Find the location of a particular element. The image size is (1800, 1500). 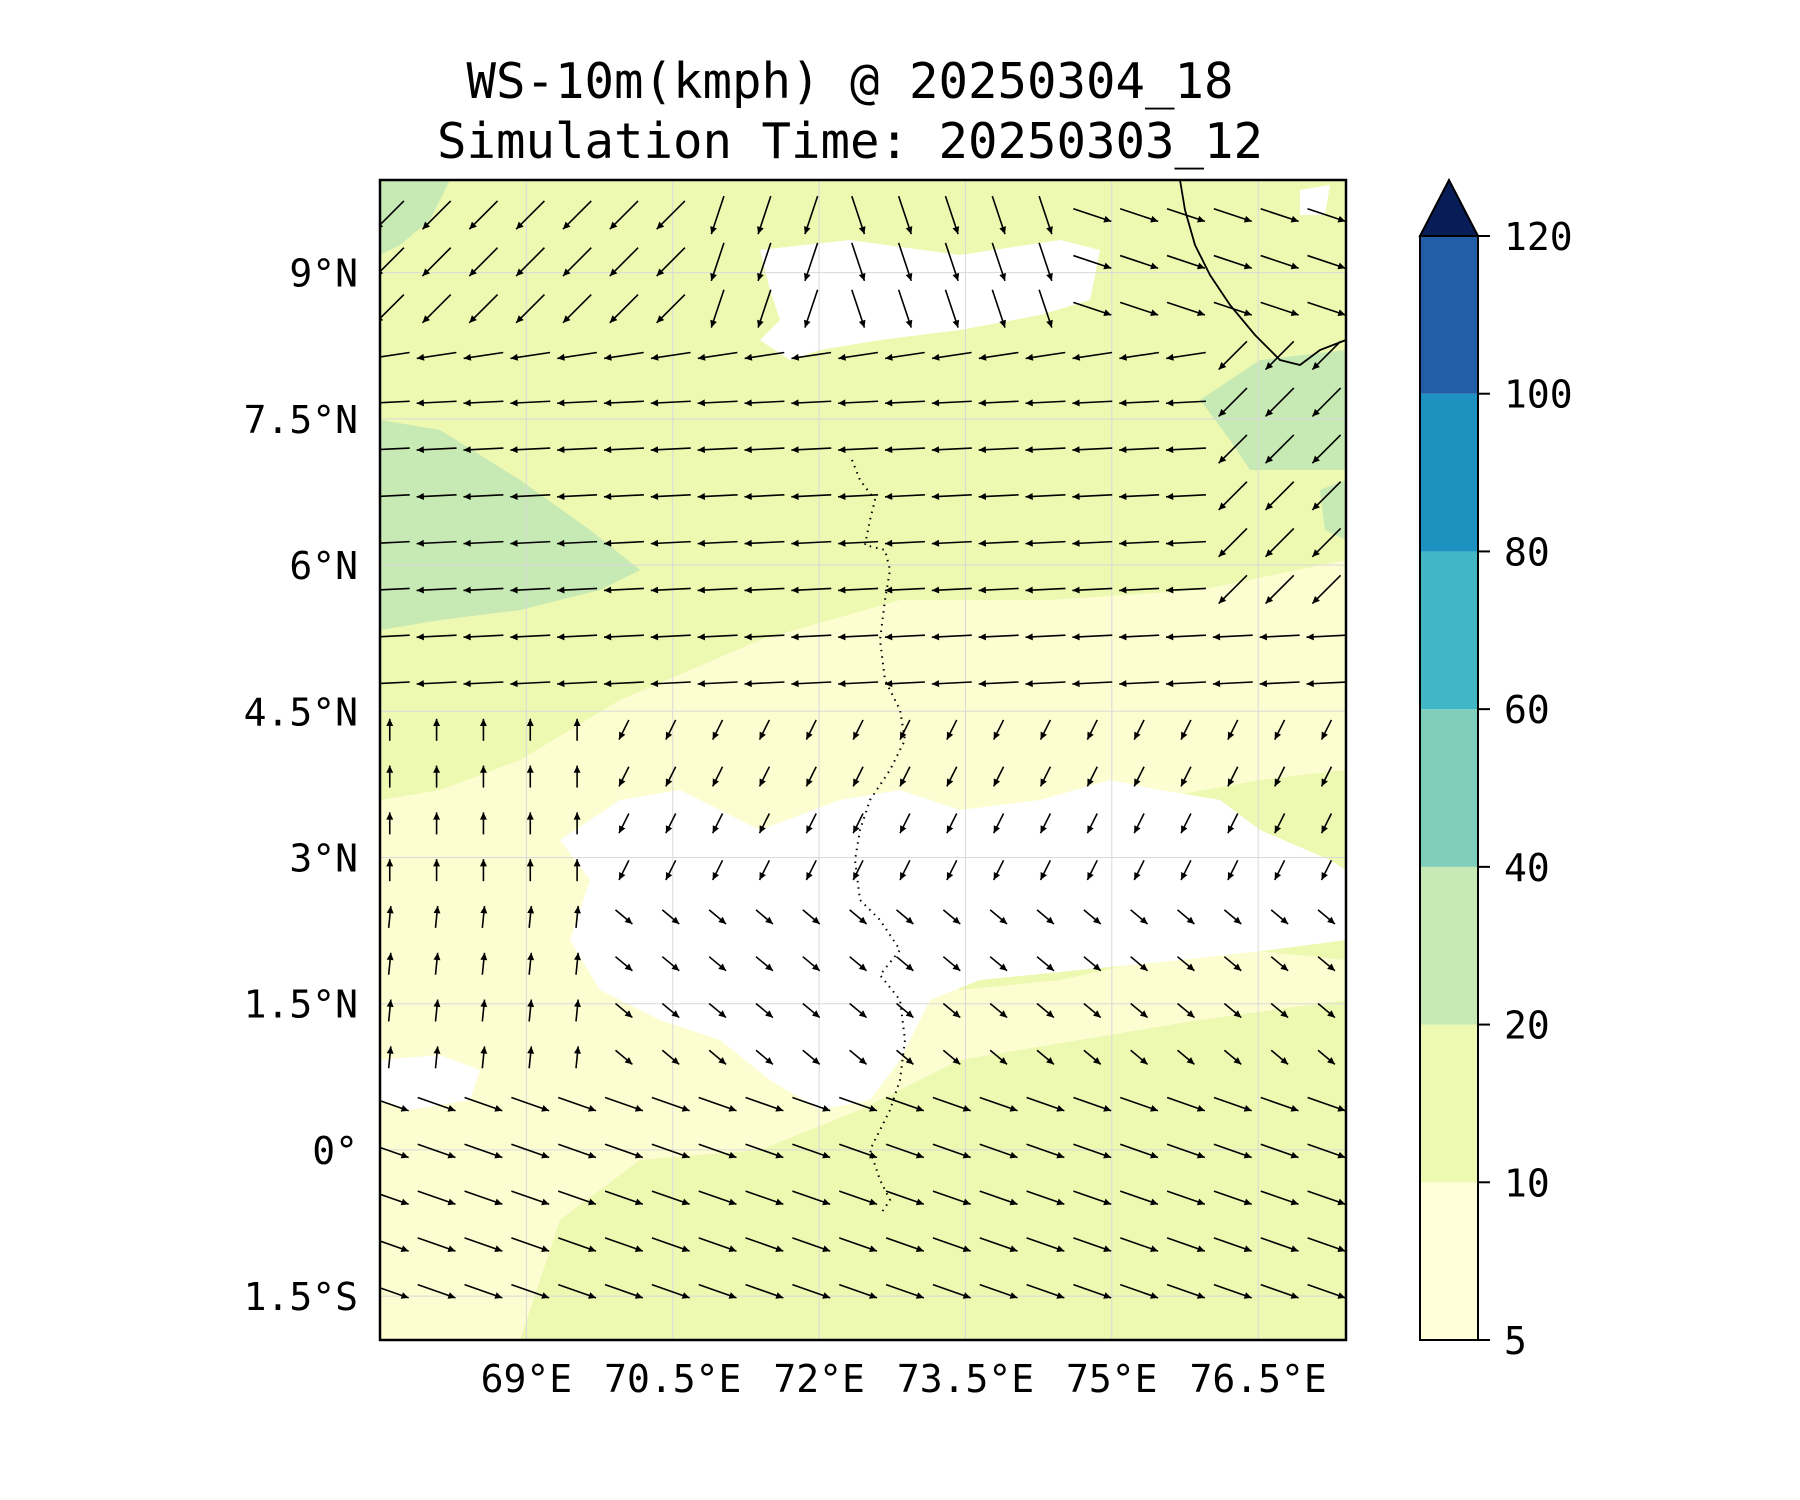

y-tick-label: 3°N is located at coordinates (323, 858).